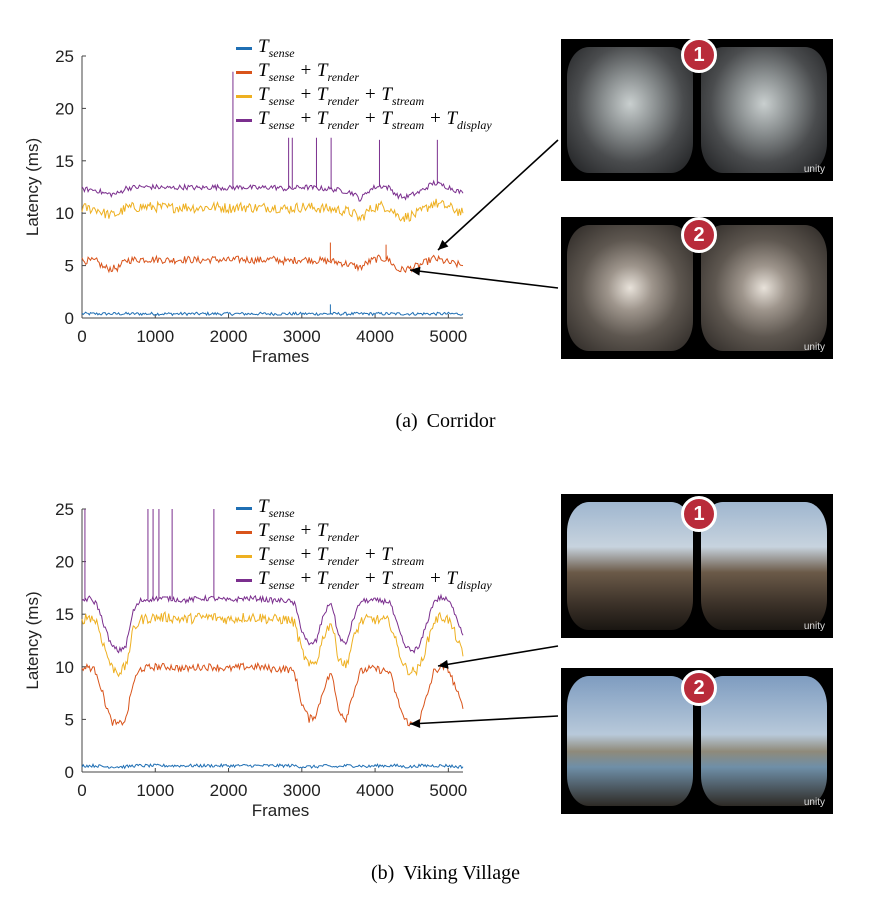 The height and width of the screenshot is (924, 891). I want to click on caption-text: Corridor, so click(461, 421).